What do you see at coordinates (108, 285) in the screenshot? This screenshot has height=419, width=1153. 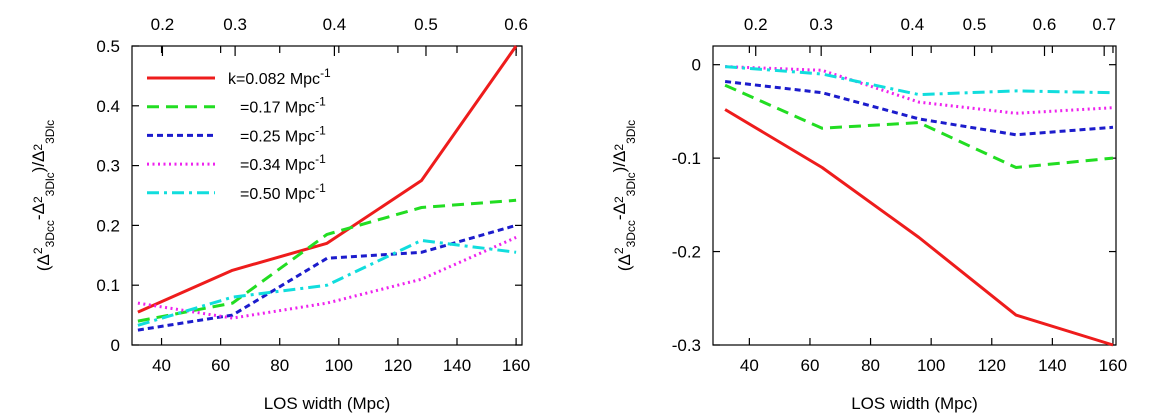 I see `y-tick-label: 0.1` at bounding box center [108, 285].